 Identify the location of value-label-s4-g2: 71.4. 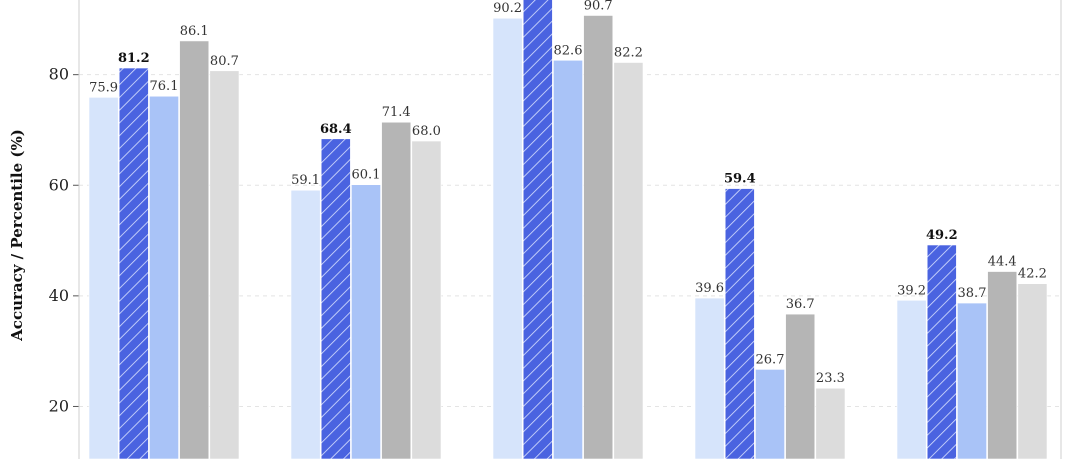
(396, 112).